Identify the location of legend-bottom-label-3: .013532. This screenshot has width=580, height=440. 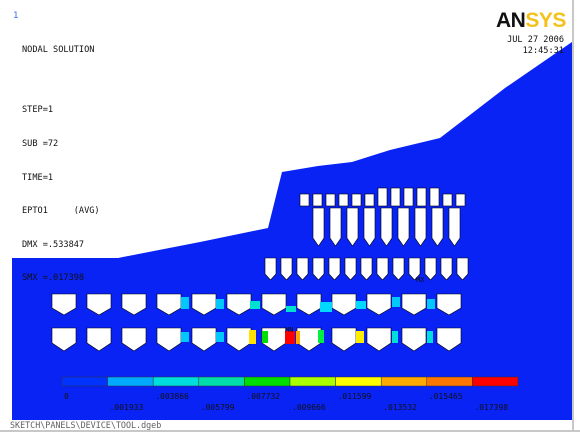
(400, 407).